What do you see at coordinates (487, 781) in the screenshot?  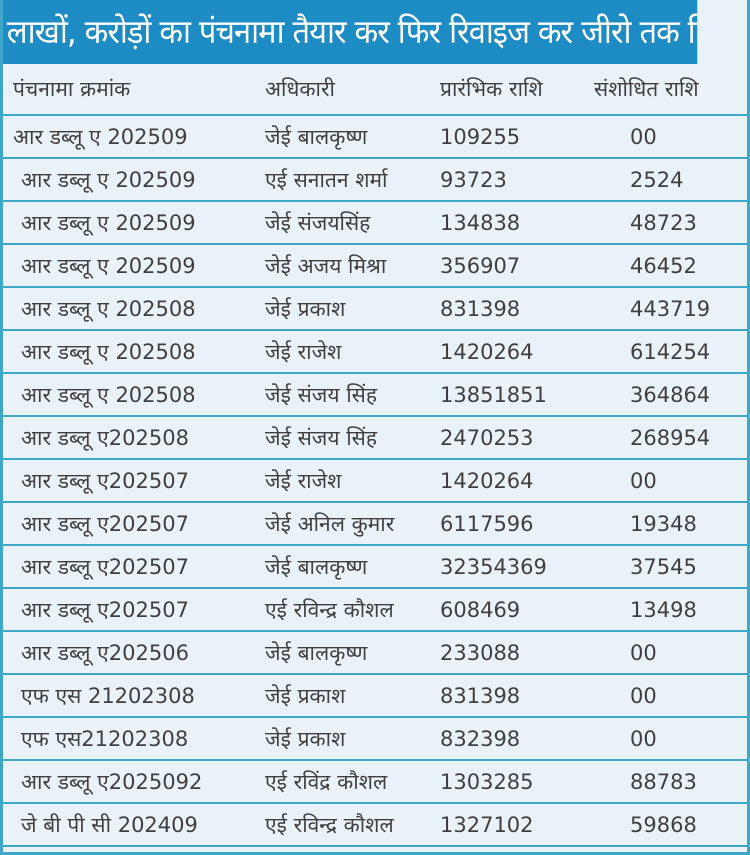 I see `cell-initial-amount: 1303285` at bounding box center [487, 781].